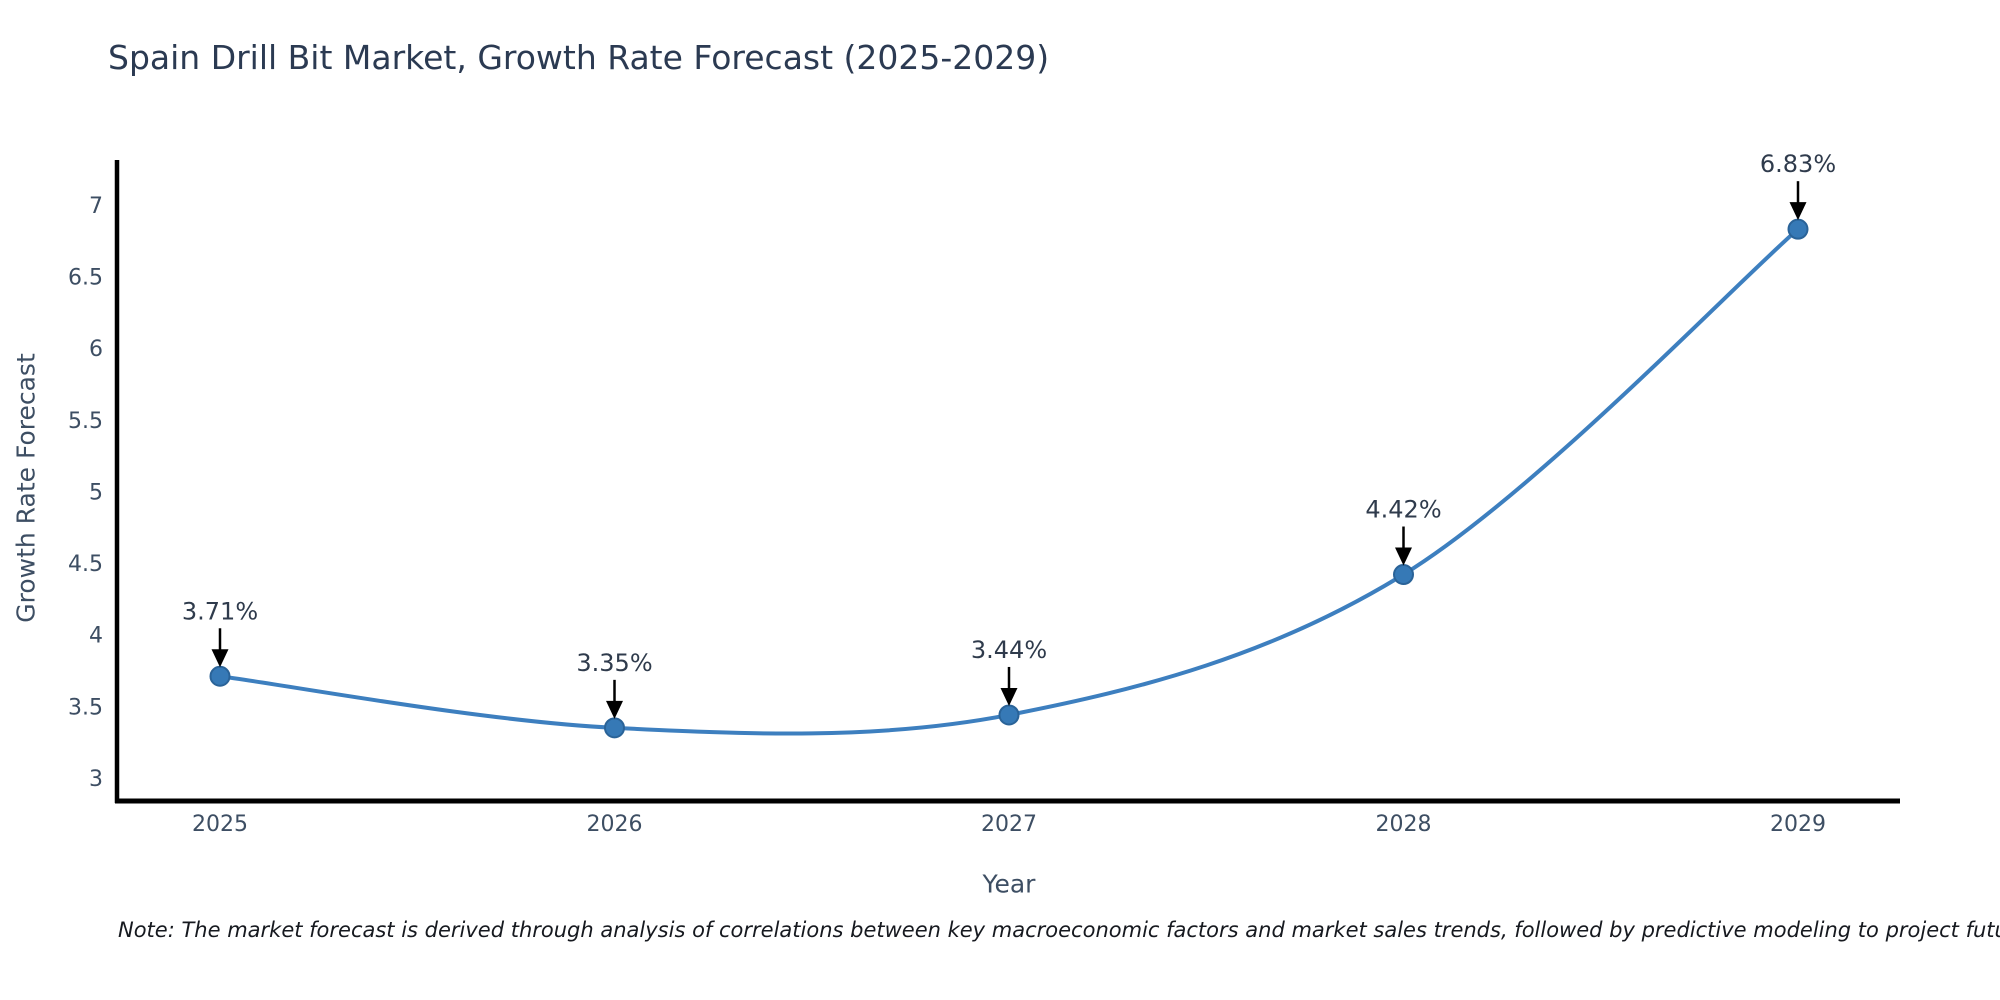  I want to click on x-tick-label: 2028, so click(1404, 824).